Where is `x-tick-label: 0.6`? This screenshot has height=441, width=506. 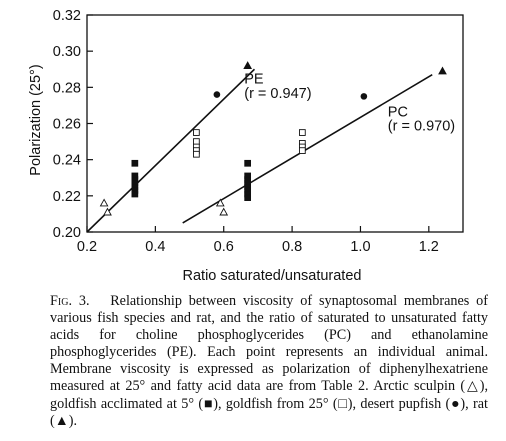
x-tick-label: 0.6 is located at coordinates (224, 247).